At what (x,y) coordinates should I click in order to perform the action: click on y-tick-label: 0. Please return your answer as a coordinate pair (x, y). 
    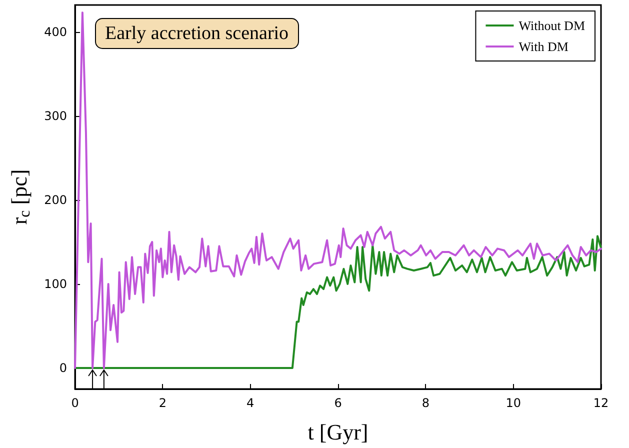
    Looking at the image, I should click on (63, 367).